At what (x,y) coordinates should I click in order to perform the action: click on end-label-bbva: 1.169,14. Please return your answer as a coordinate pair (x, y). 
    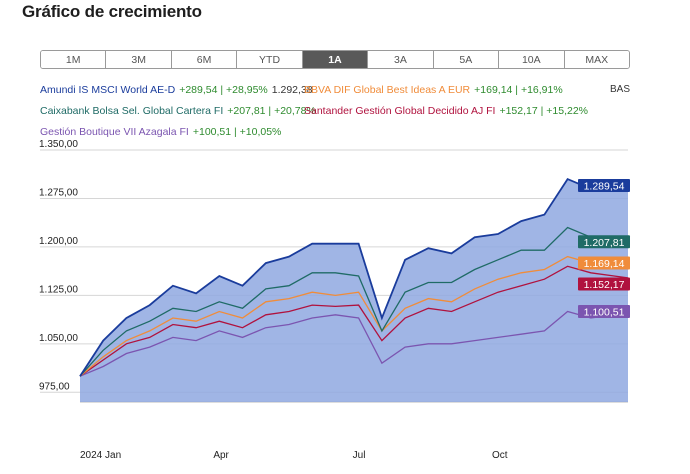
    Looking at the image, I should click on (604, 264).